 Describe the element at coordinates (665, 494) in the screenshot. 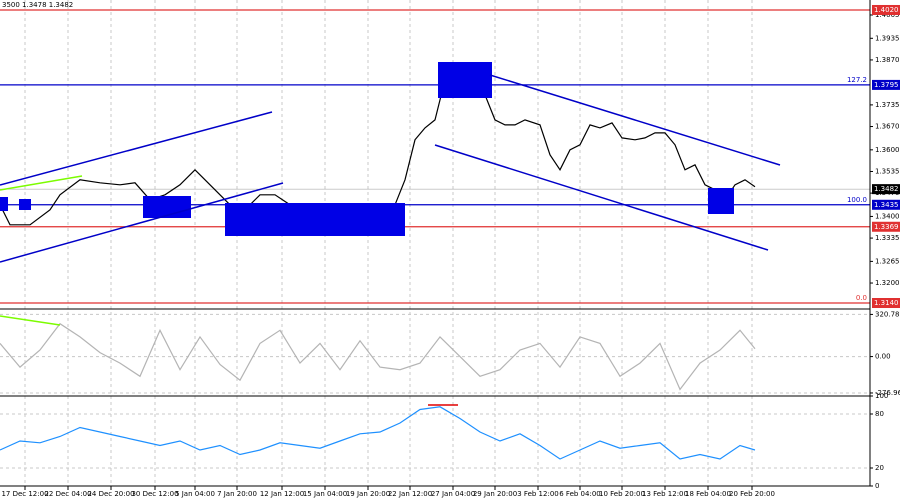

I see `x-tick-label: 13 Feb 12:00` at that location.